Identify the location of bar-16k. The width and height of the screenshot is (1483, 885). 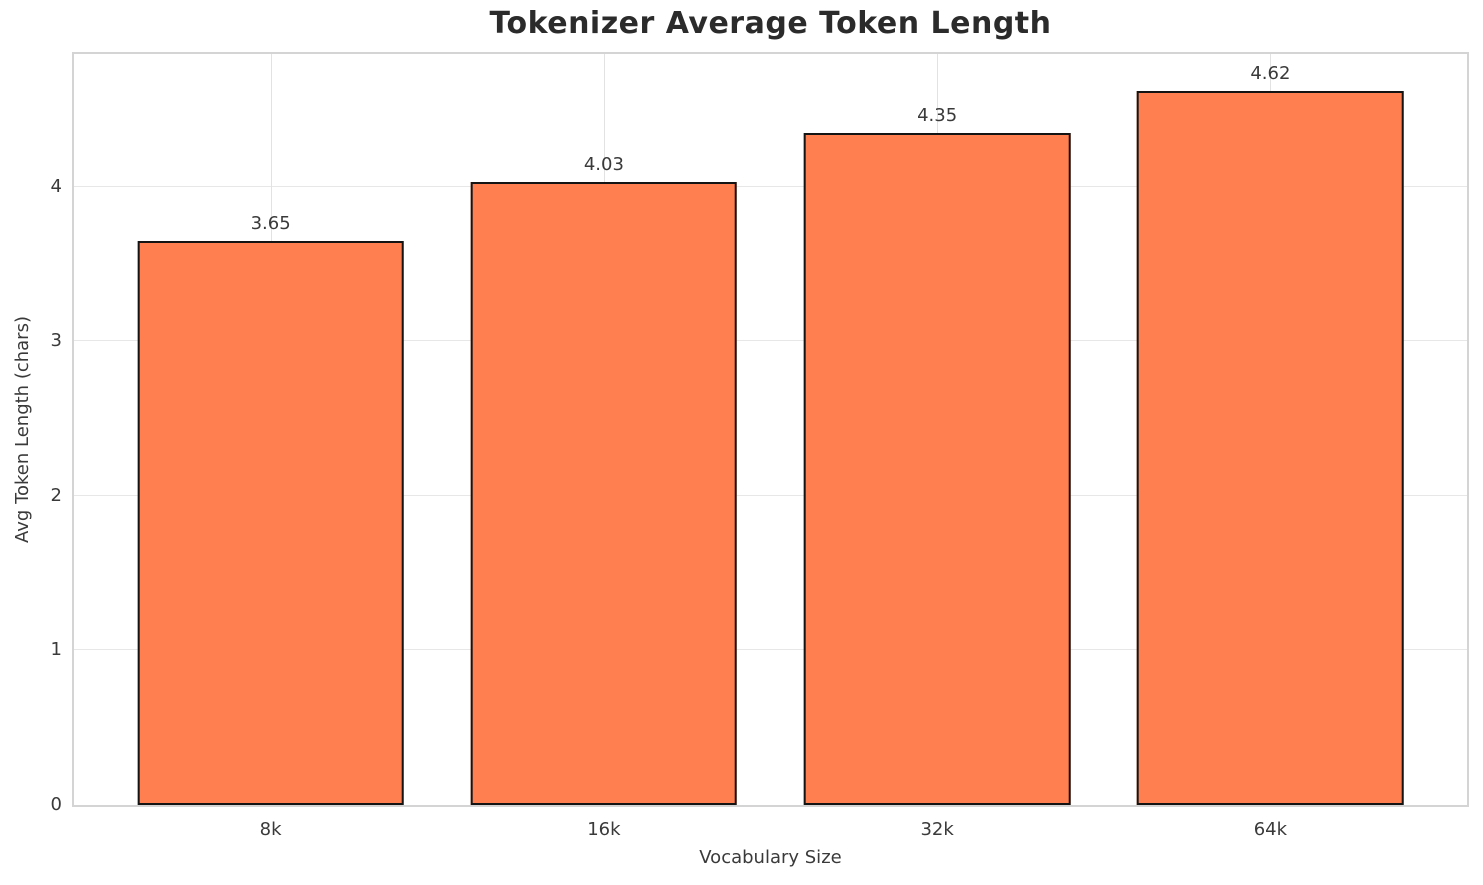
(604, 493).